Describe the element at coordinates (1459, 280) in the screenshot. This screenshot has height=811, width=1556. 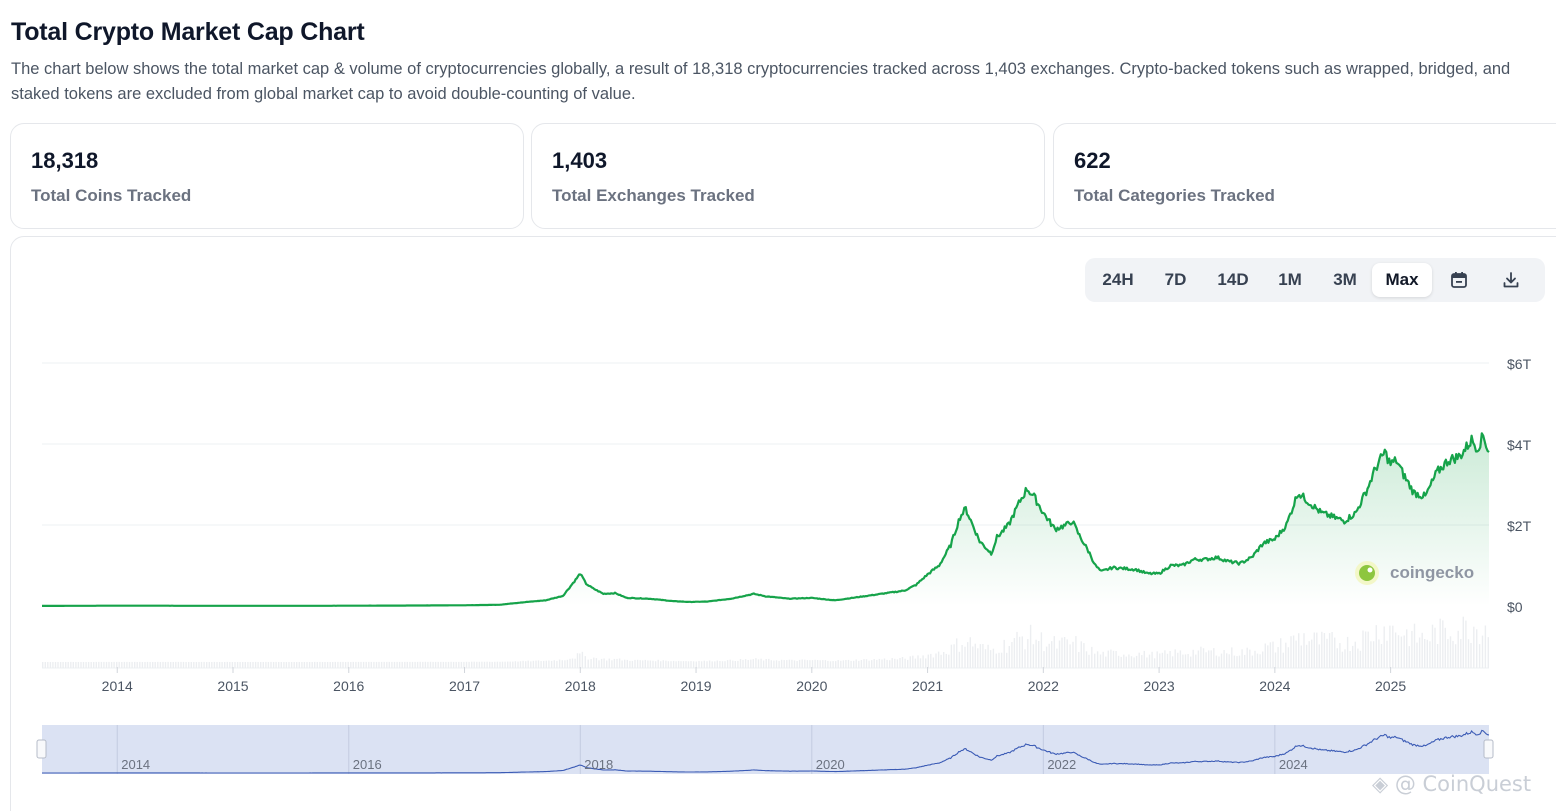
I see `calendar-icon` at that location.